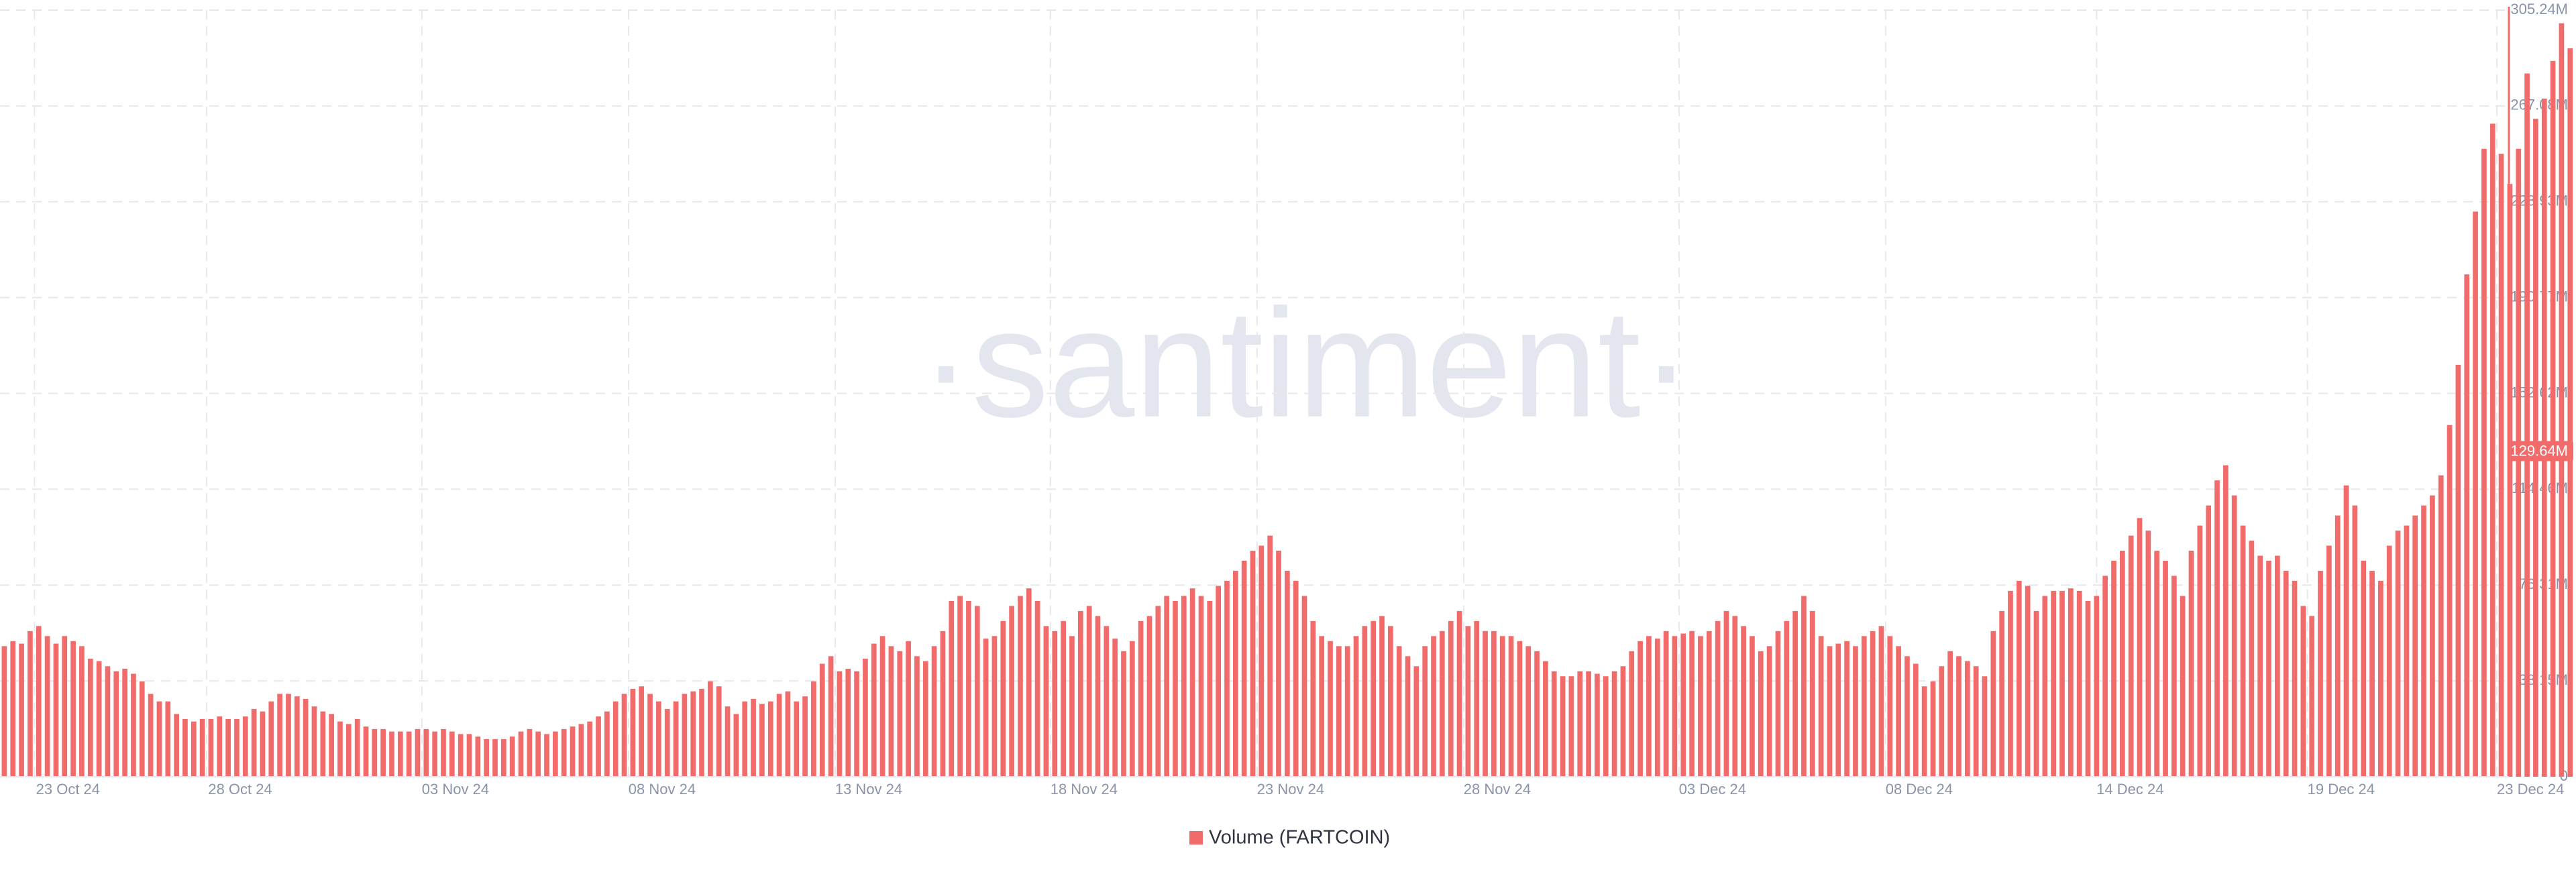  Describe the element at coordinates (1497, 790) in the screenshot. I see `x-tick-label: 28 Nov 24` at that location.